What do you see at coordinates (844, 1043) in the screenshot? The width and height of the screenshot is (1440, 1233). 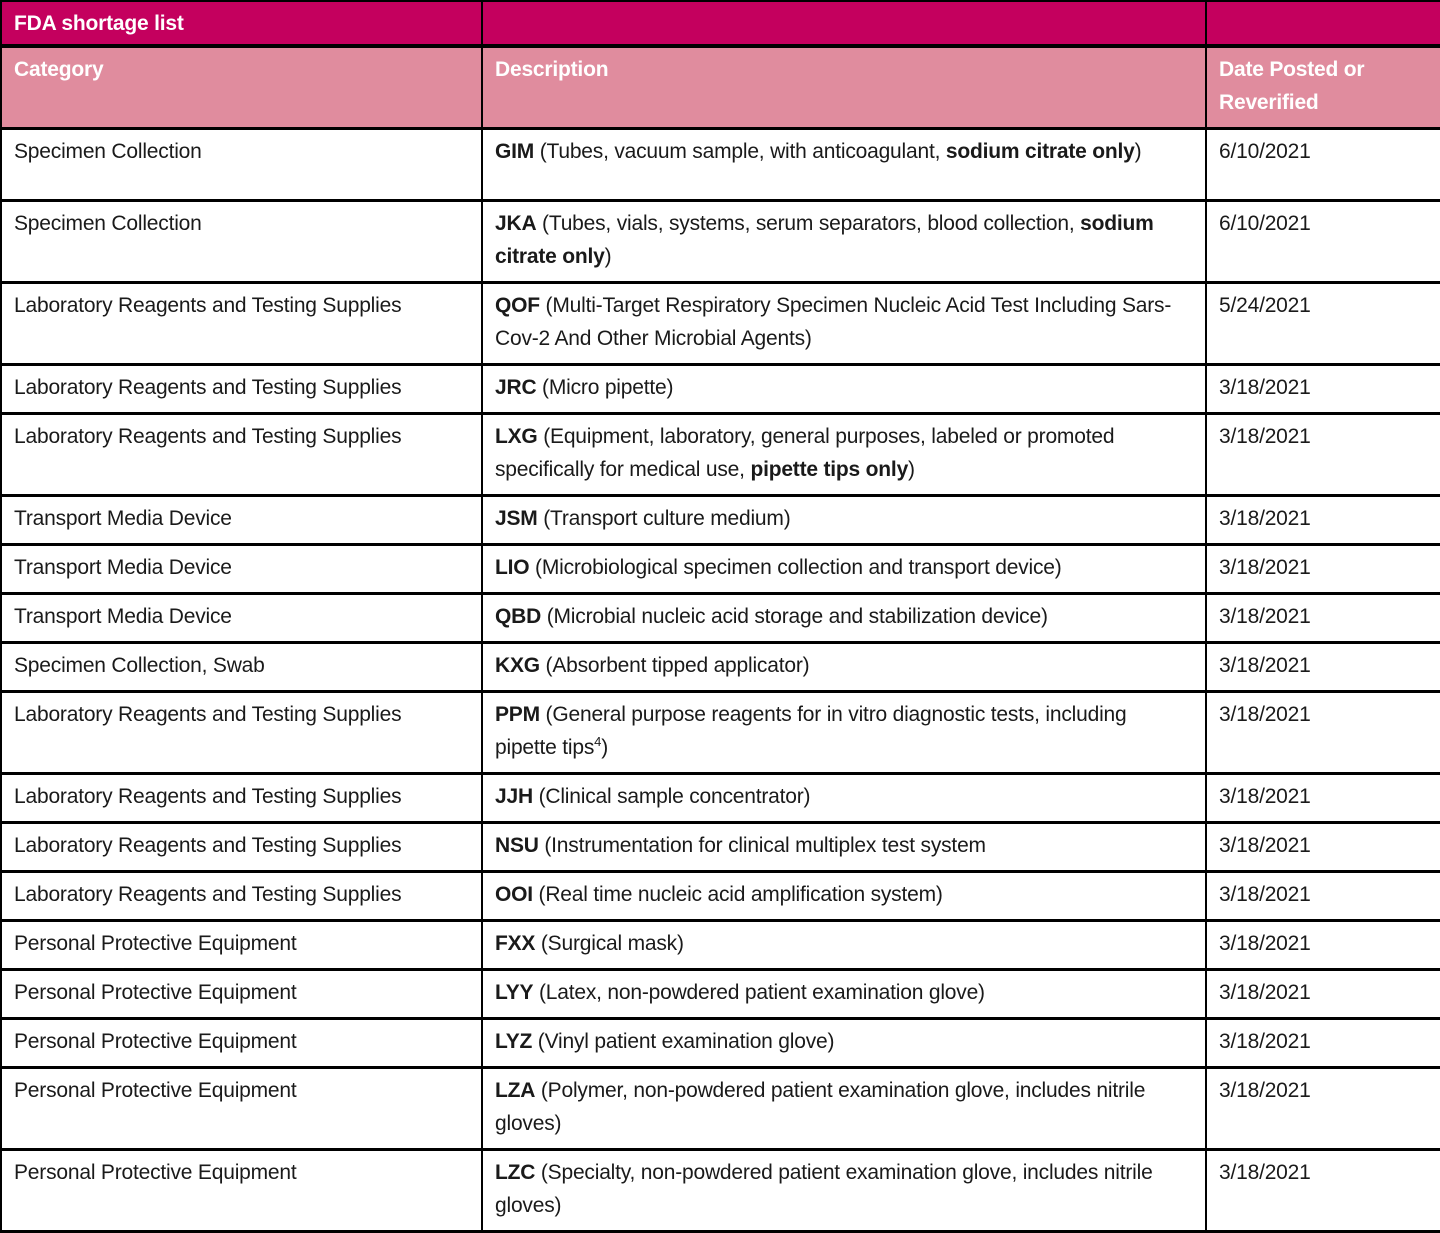 I see `description-cell: LYZ (Vinyl patient examination glove)` at bounding box center [844, 1043].